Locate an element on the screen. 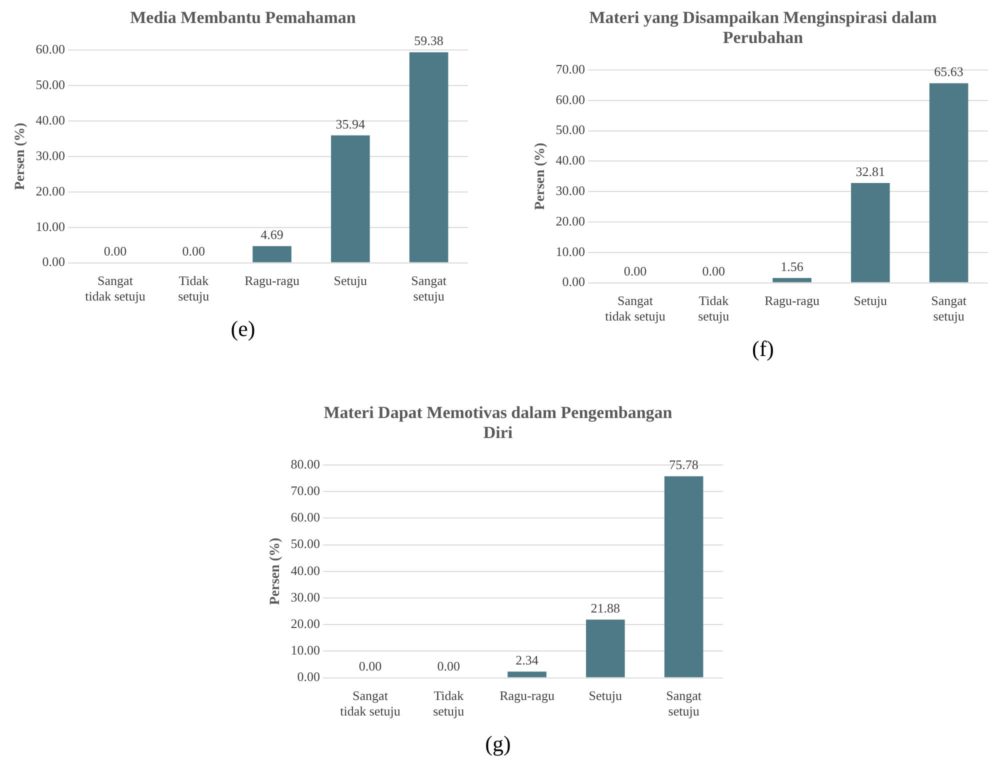 Image resolution: width=999 pixels, height=781 pixels. data-label: 75.78 is located at coordinates (683, 464).